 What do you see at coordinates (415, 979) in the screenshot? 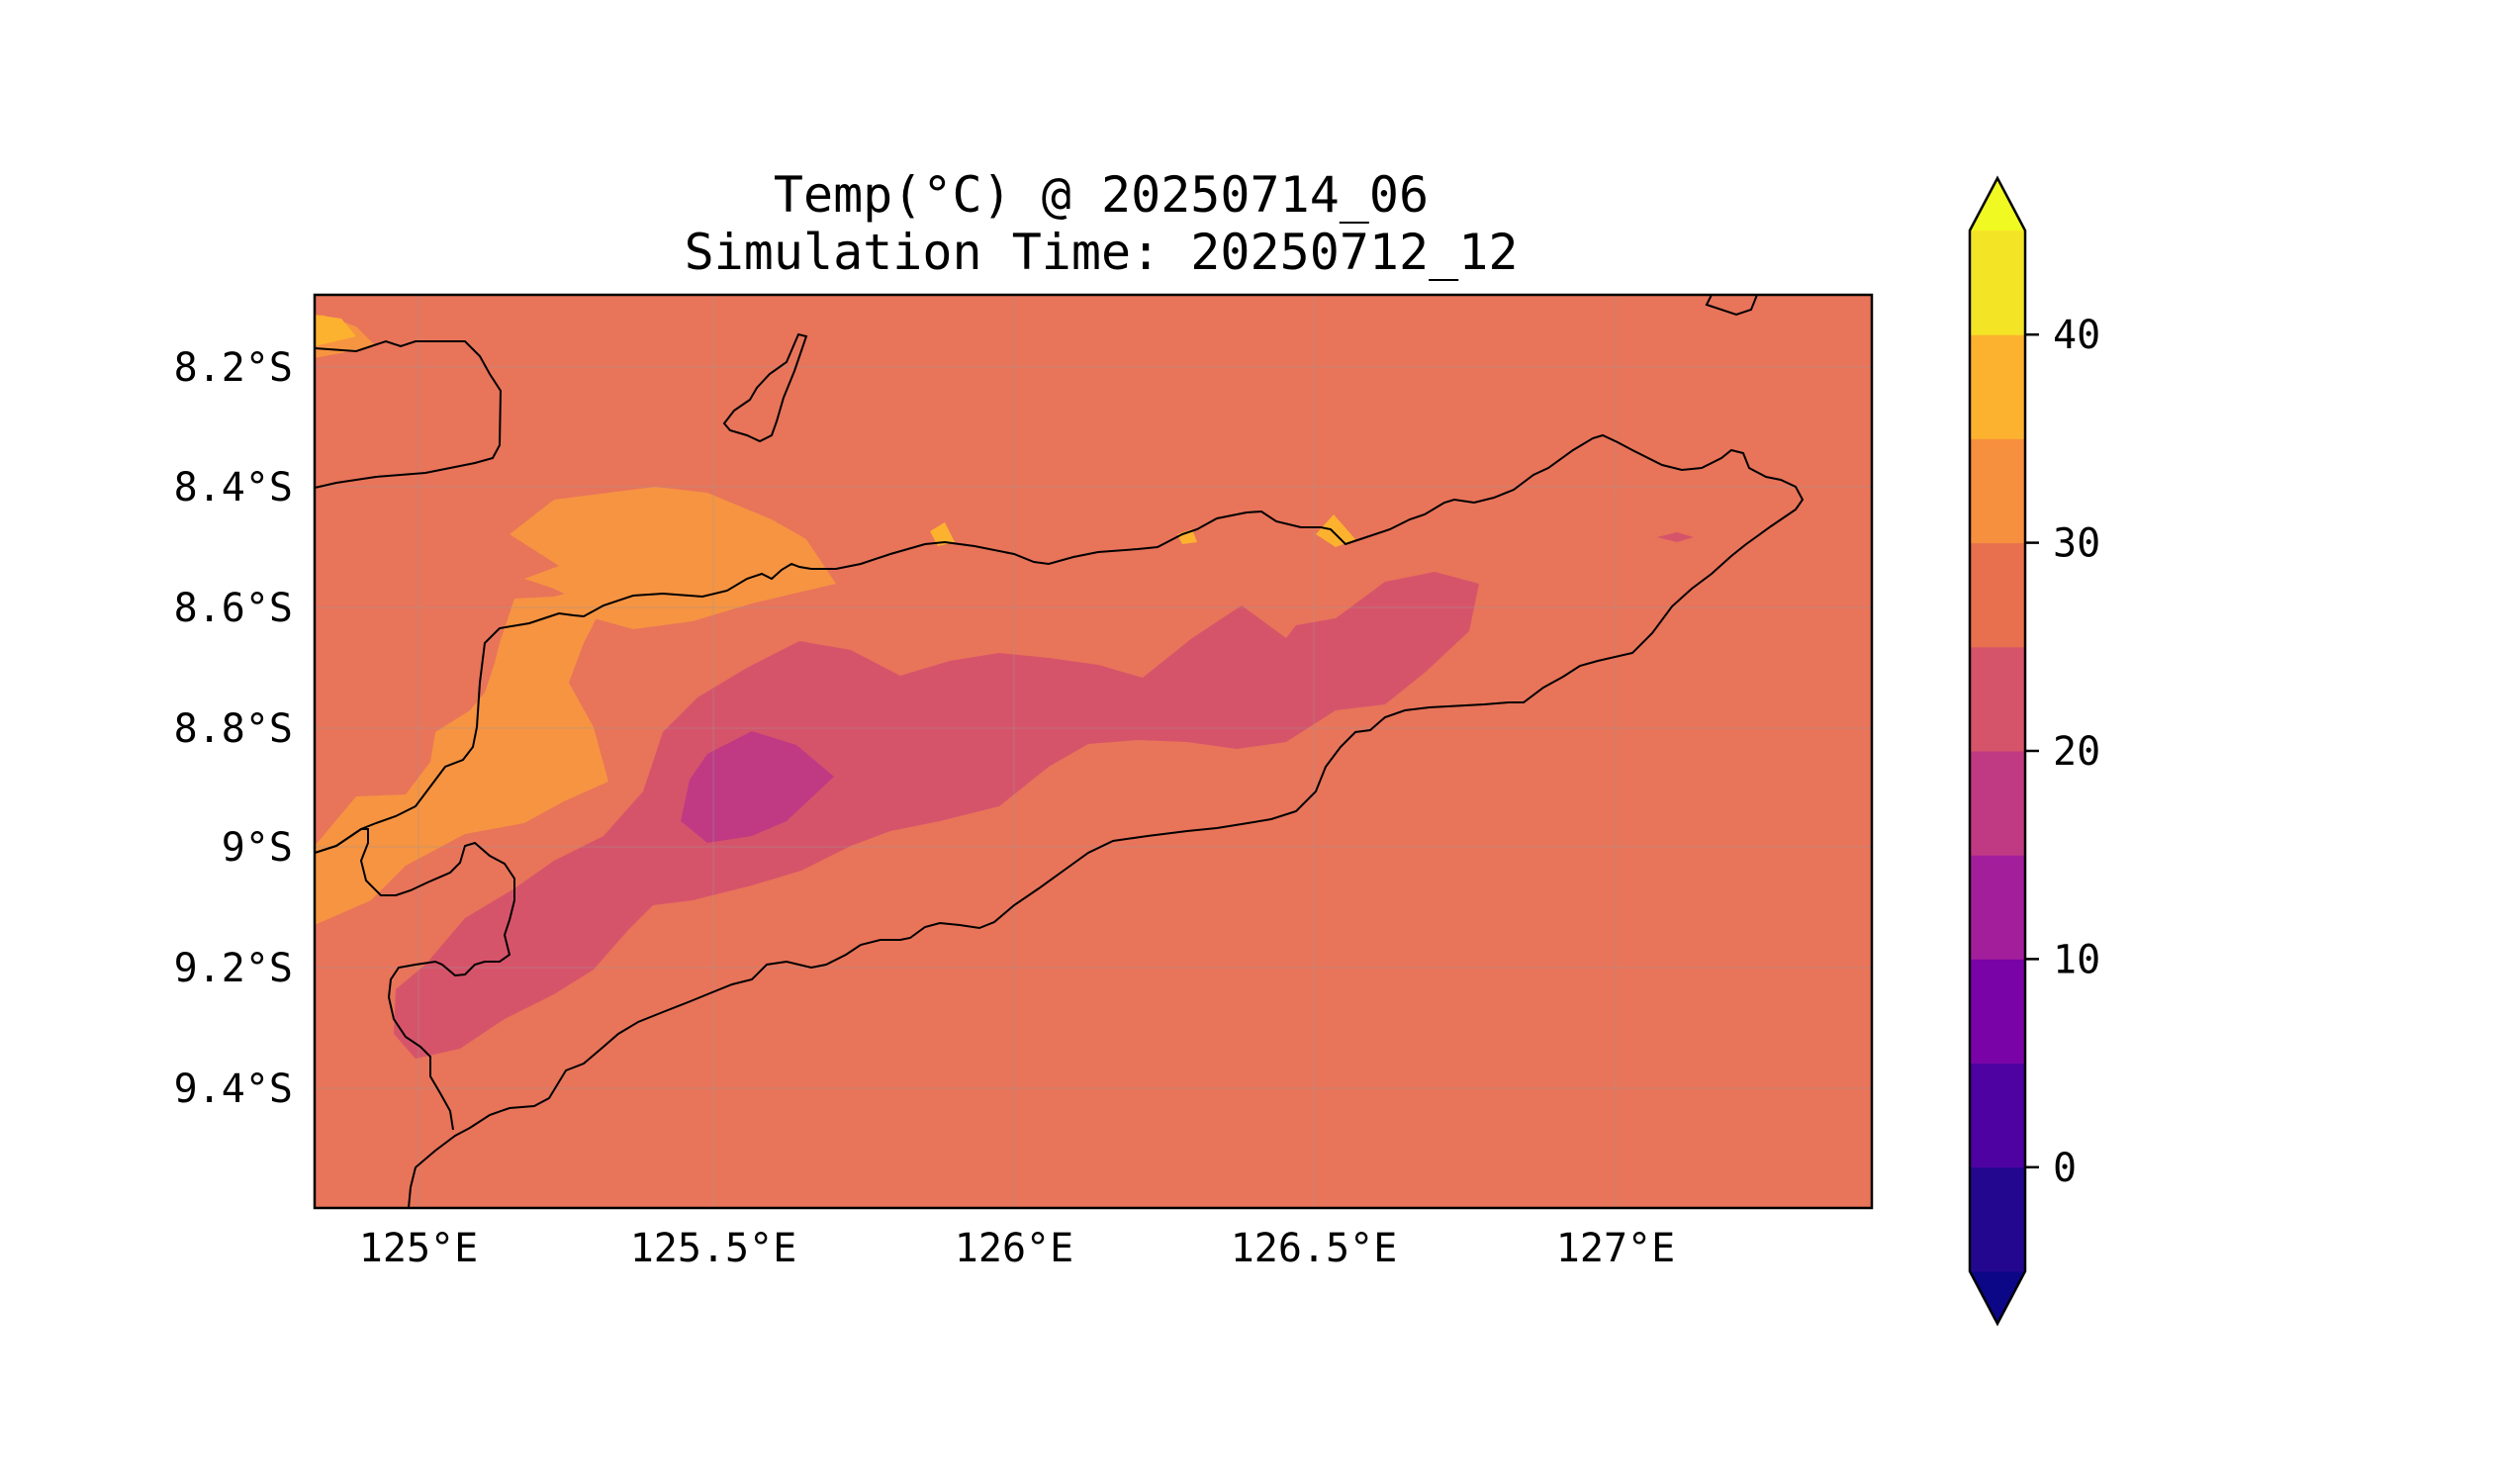
I see `coastline-timor-west-inlet` at bounding box center [415, 979].